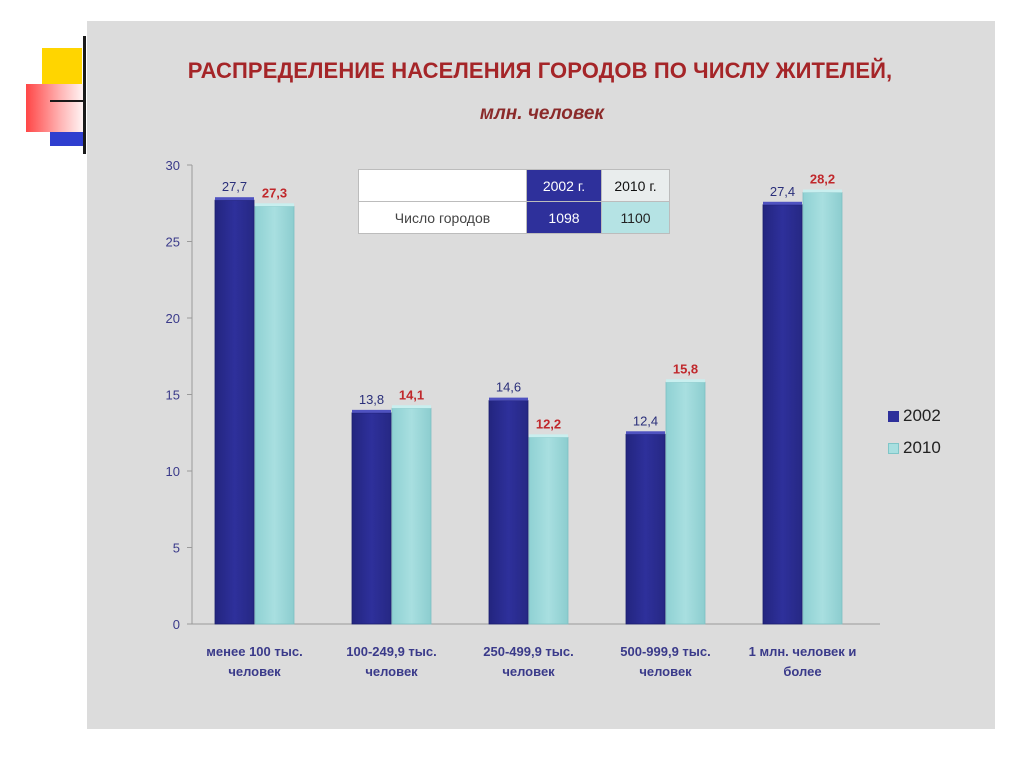 This screenshot has width=1024, height=767. What do you see at coordinates (548, 423) in the screenshot?
I see `data-label-2010-2: 12,2` at bounding box center [548, 423].